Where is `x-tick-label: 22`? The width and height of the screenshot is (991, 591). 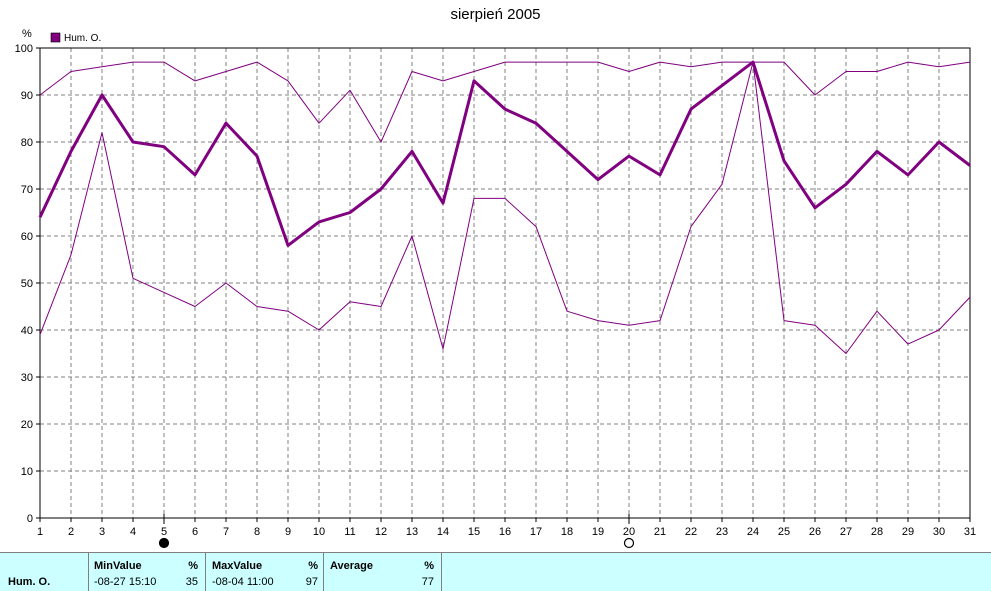 x-tick-label: 22 is located at coordinates (691, 532).